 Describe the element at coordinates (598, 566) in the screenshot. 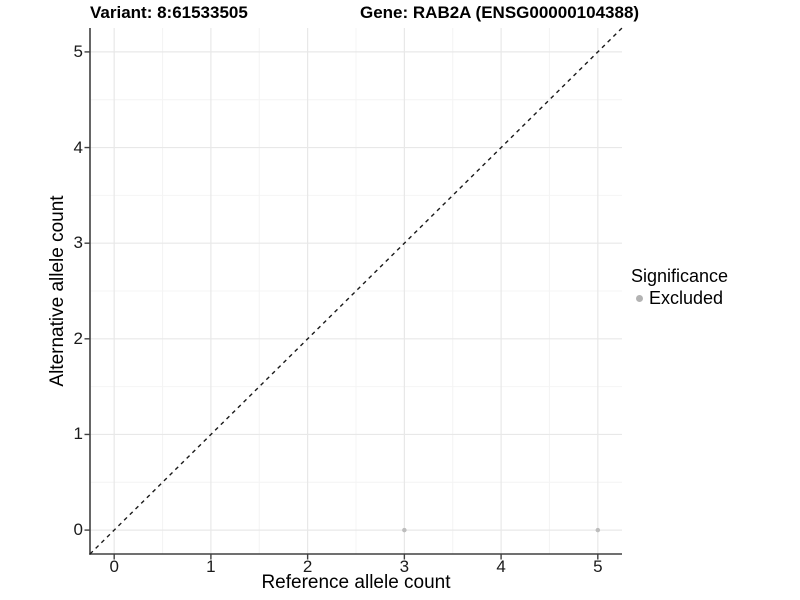

I see `x-tick-label: 5` at that location.